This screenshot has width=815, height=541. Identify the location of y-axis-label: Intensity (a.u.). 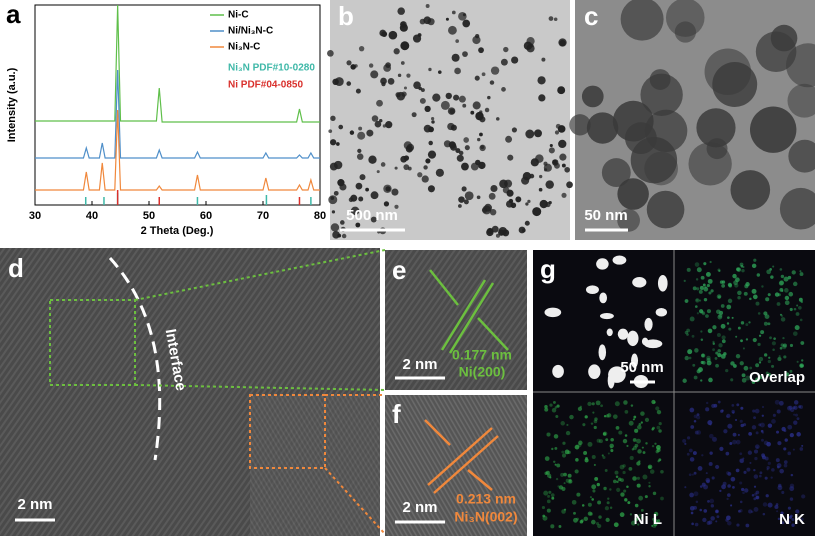
(12, 104).